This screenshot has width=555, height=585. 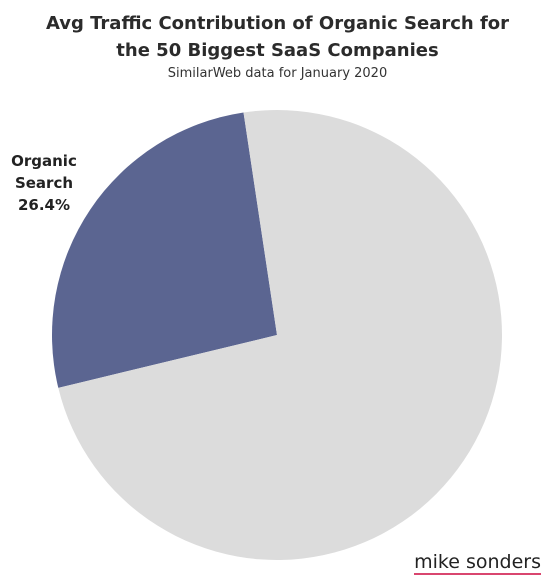 What do you see at coordinates (44, 172) in the screenshot?
I see `slice-category: Organic Search` at bounding box center [44, 172].